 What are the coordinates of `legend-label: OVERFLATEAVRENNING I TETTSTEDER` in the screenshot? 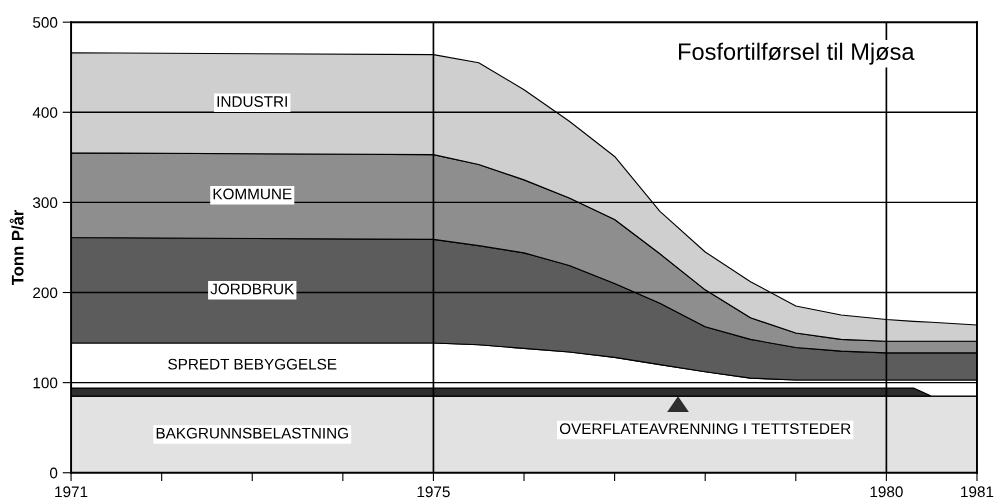 It's located at (705, 429).